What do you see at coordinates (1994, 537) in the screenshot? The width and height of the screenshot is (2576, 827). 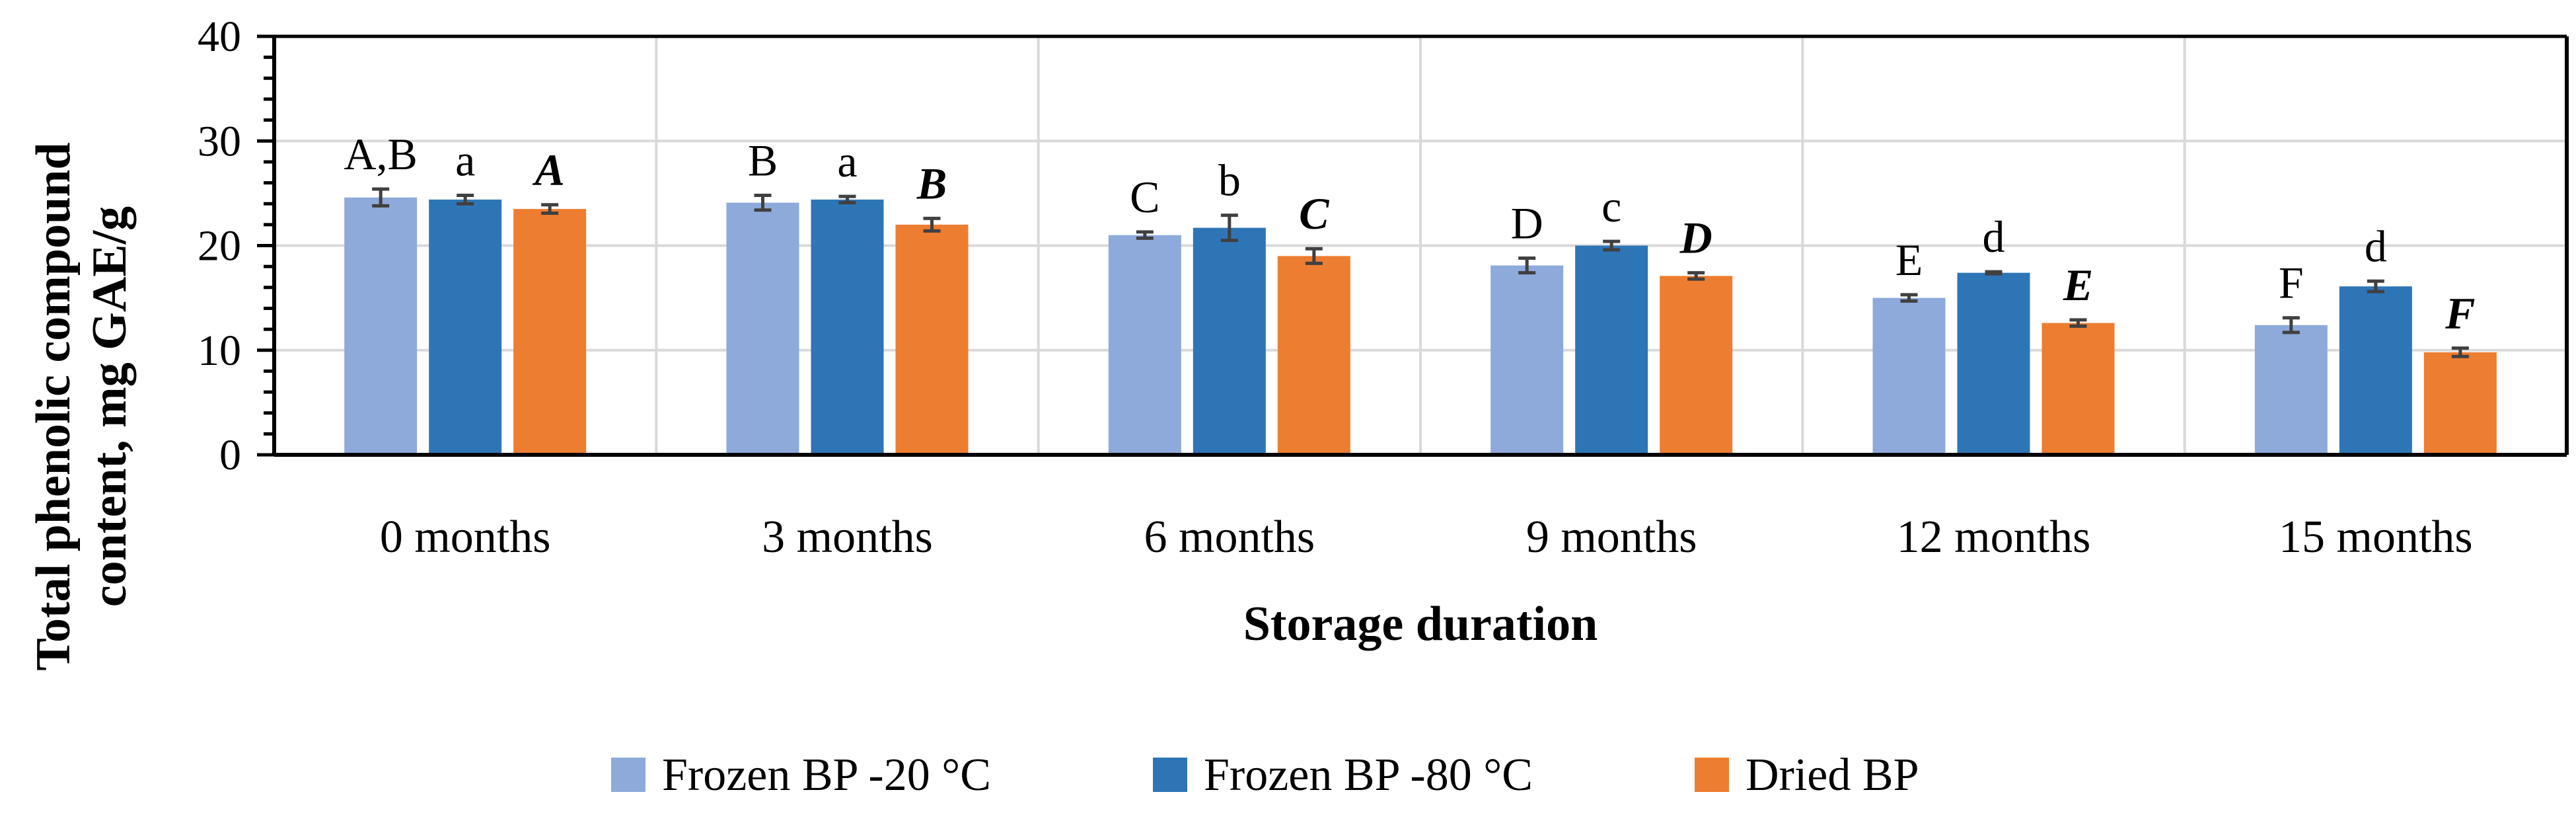 I see `x-category-label: 12 months` at bounding box center [1994, 537].